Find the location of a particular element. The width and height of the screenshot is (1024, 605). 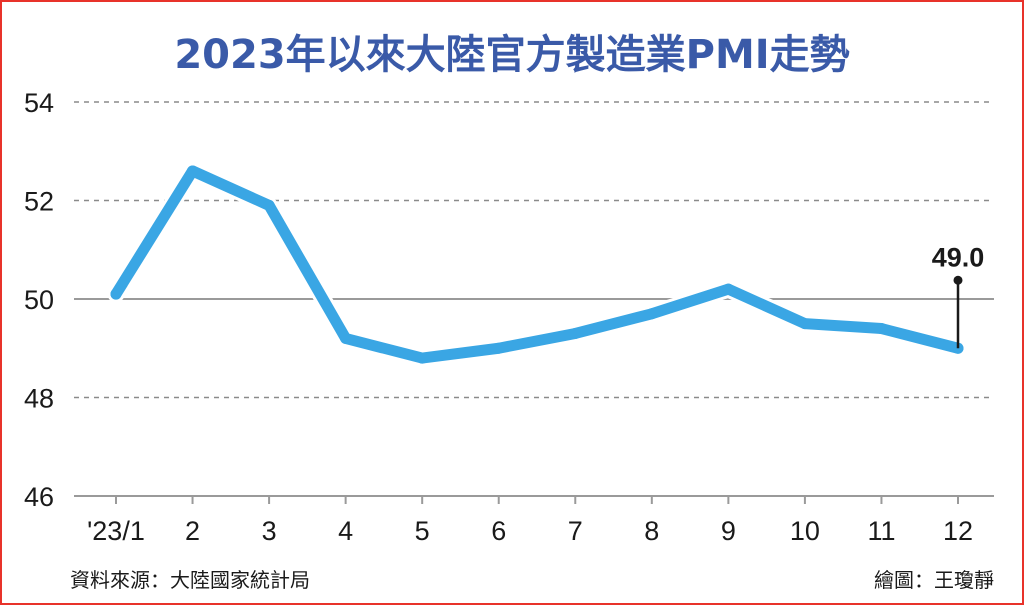

x-axis-ticks: '23/1 2 3 4 5 6 7 8 9 10 11 12 is located at coordinates (530, 521).